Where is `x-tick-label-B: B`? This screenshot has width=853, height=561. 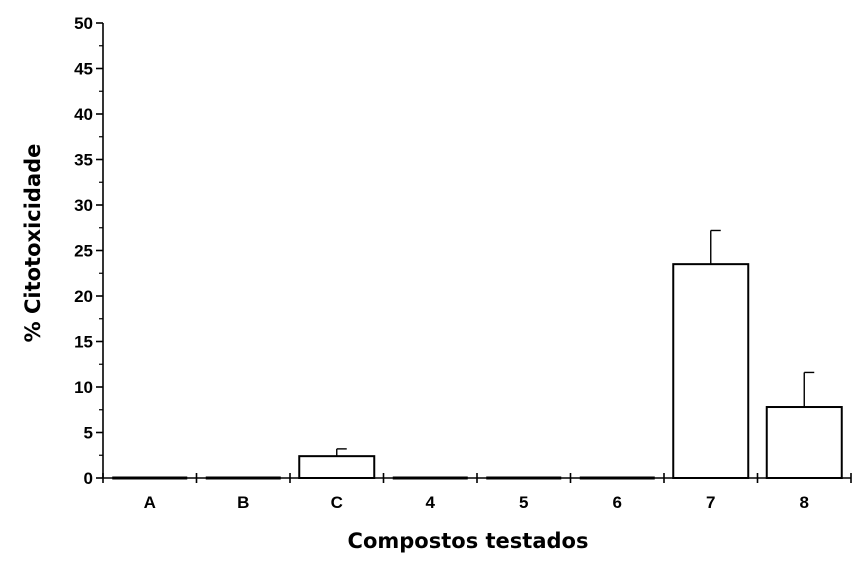
x-tick-label-B: B is located at coordinates (243, 502).